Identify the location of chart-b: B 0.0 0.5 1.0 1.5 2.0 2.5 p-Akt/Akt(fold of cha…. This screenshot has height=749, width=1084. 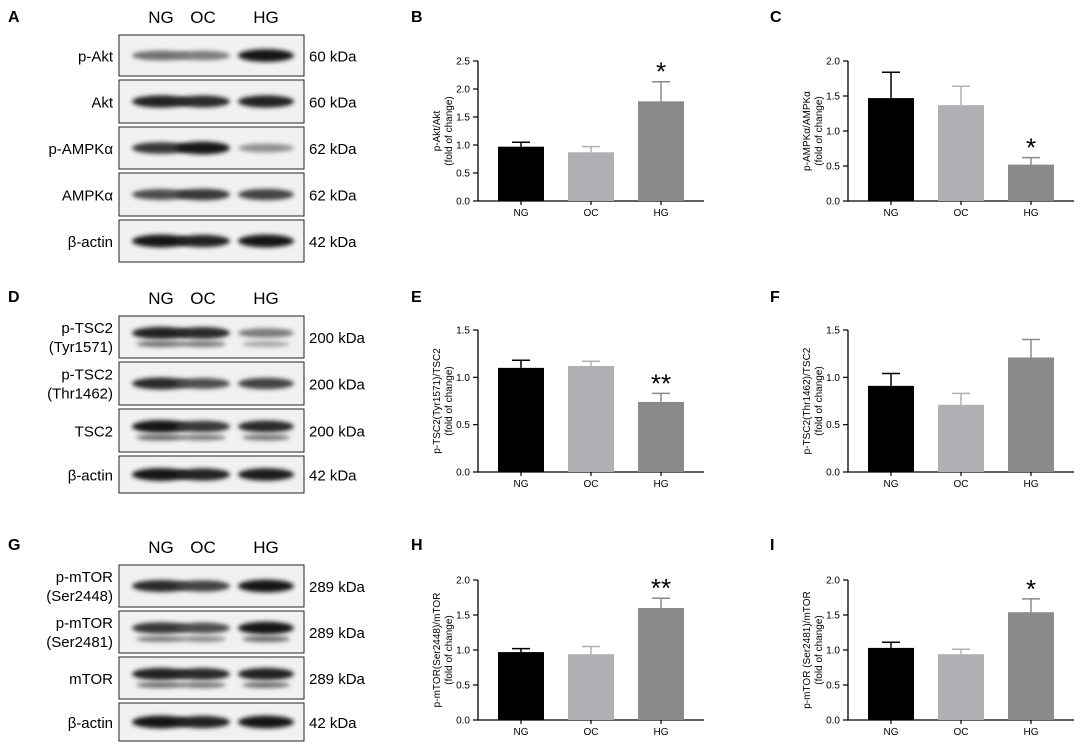
(557, 114).